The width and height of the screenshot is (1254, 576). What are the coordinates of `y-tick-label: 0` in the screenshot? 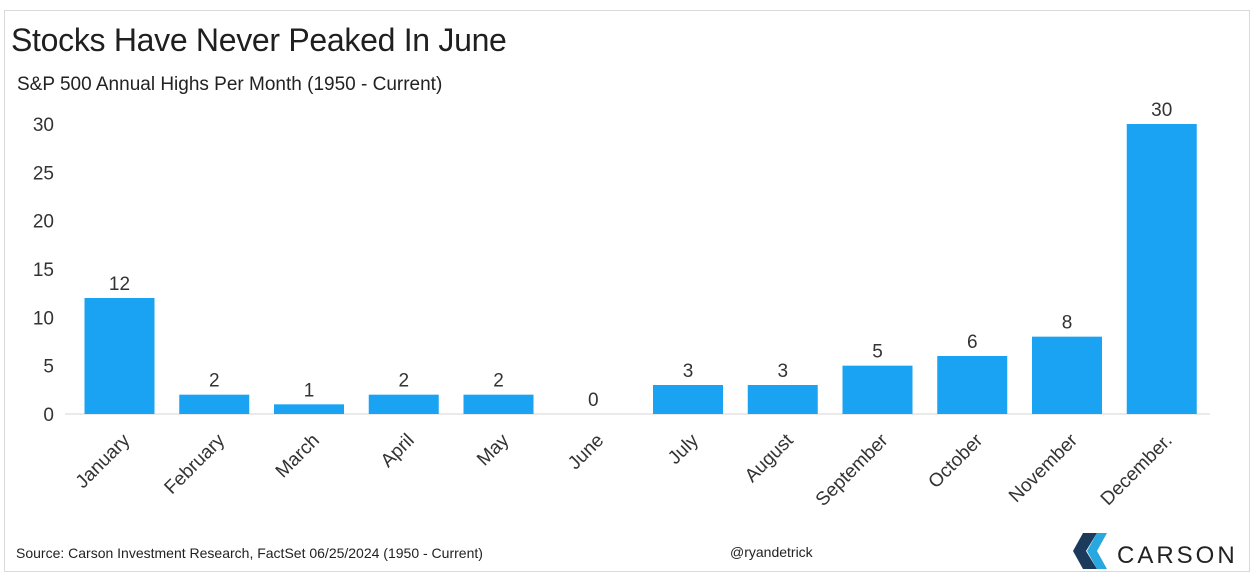 It's located at (48, 415).